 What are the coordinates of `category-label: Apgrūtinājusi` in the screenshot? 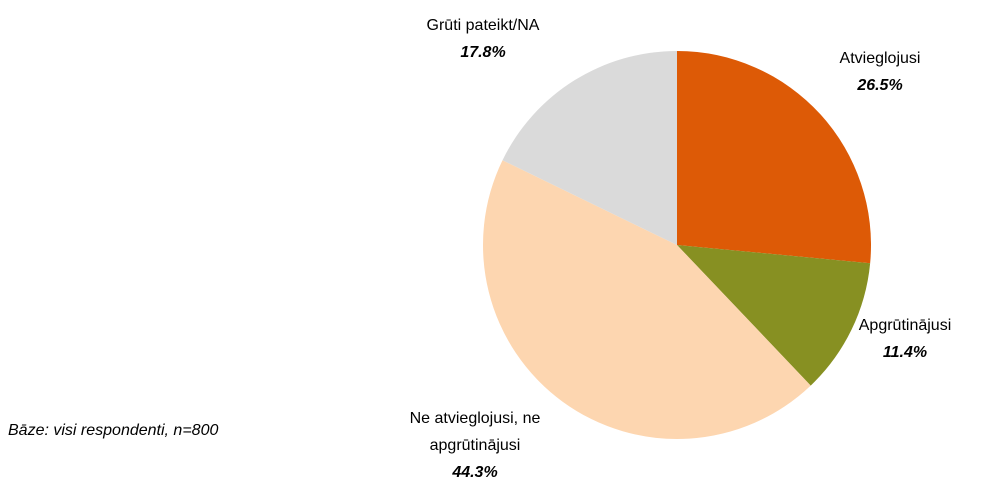 It's located at (905, 325).